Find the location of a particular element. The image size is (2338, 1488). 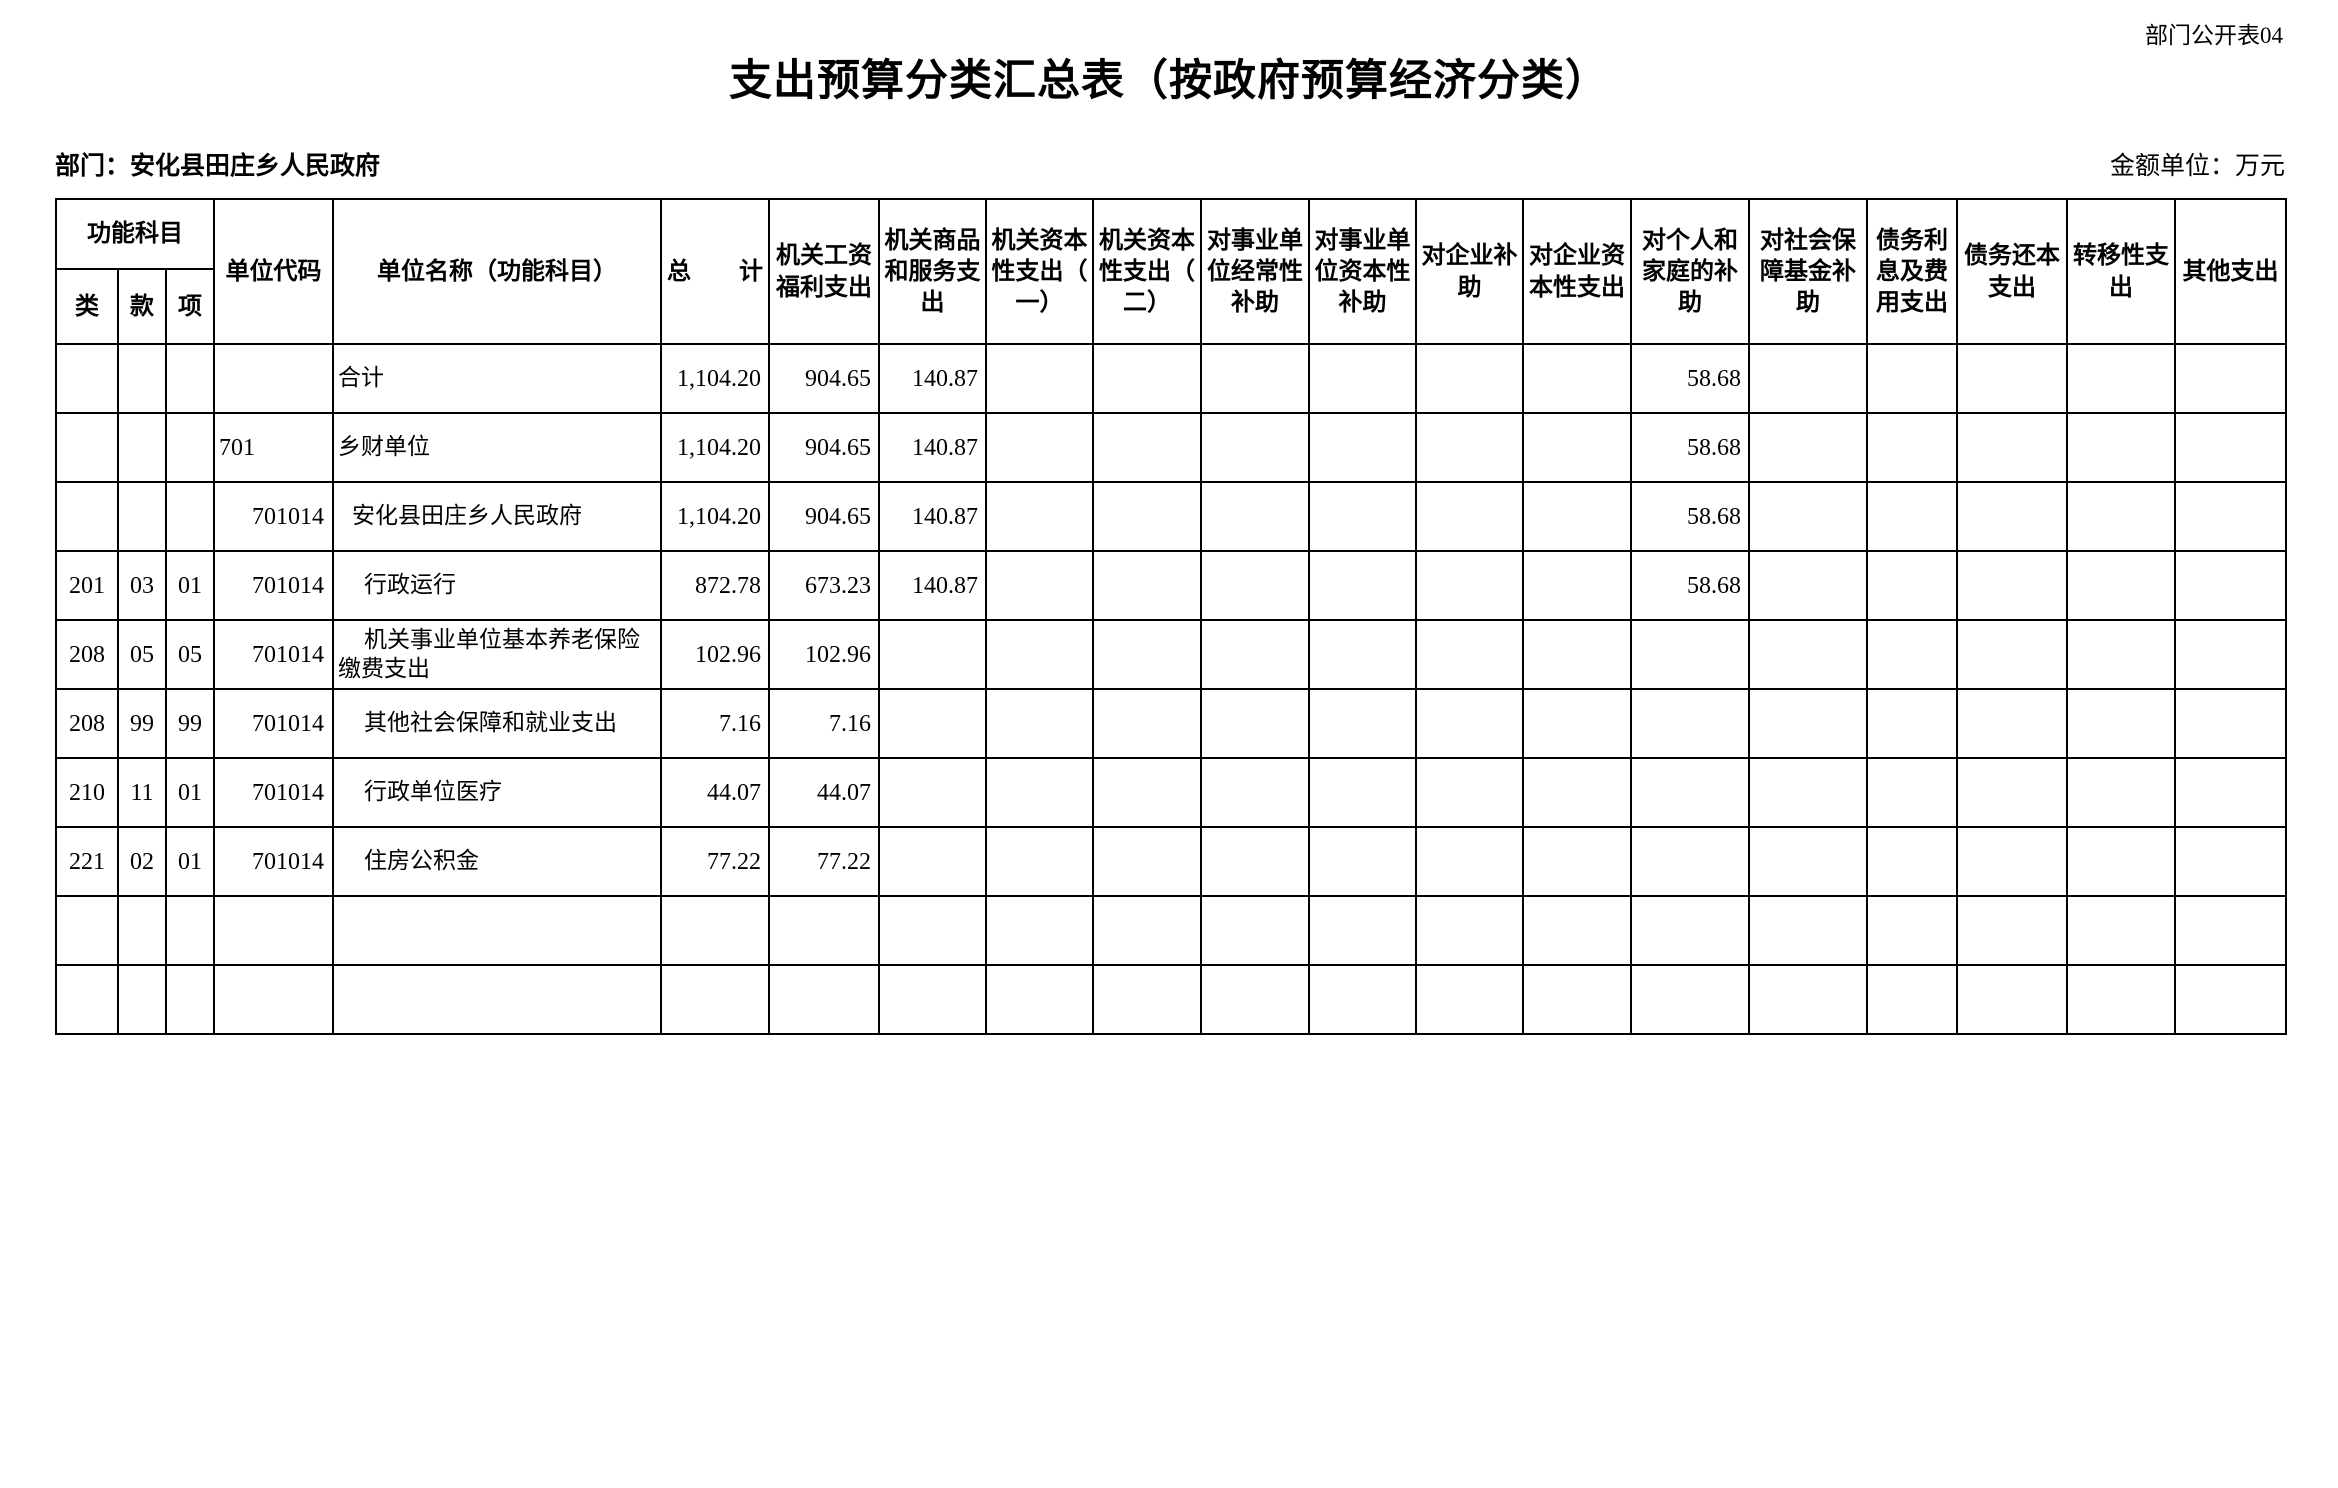

cell-func-kuan: 05 is located at coordinates (142, 654).